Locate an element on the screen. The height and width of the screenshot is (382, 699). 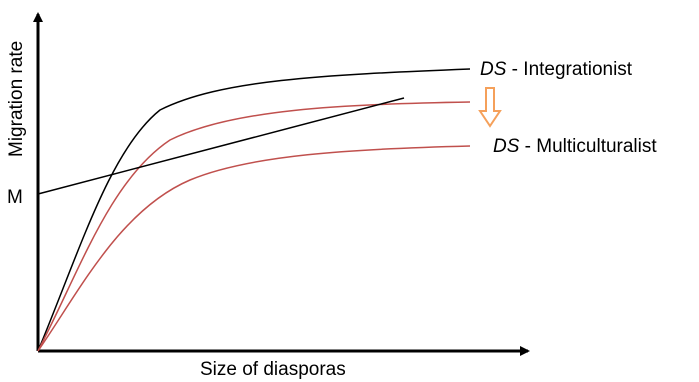
multiculturalist-label: DS - Multiculturalist is located at coordinates (575, 146).